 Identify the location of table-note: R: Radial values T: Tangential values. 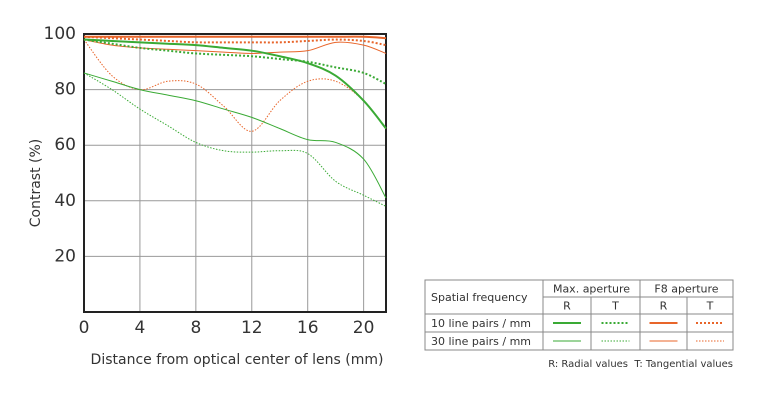
(640, 364).